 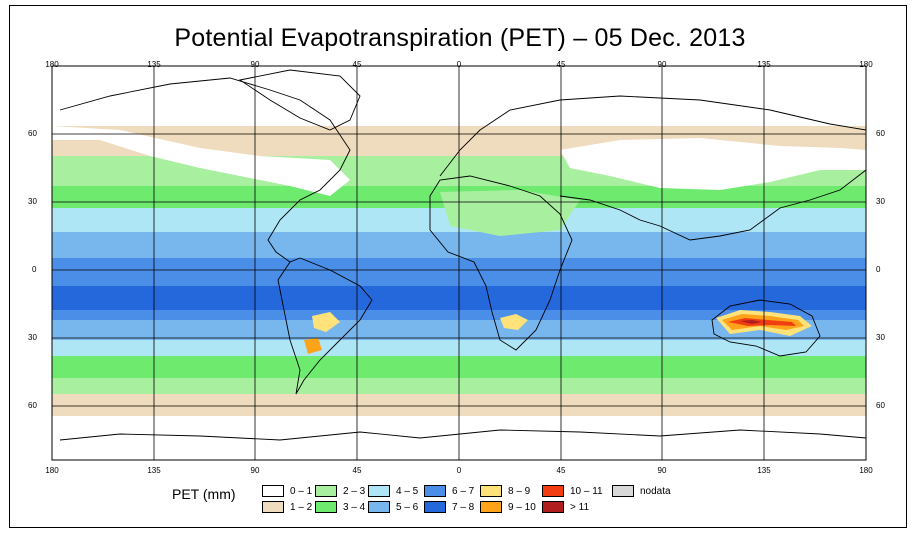 What do you see at coordinates (463, 491) in the screenshot?
I see `legend-label: 6 – 7` at bounding box center [463, 491].